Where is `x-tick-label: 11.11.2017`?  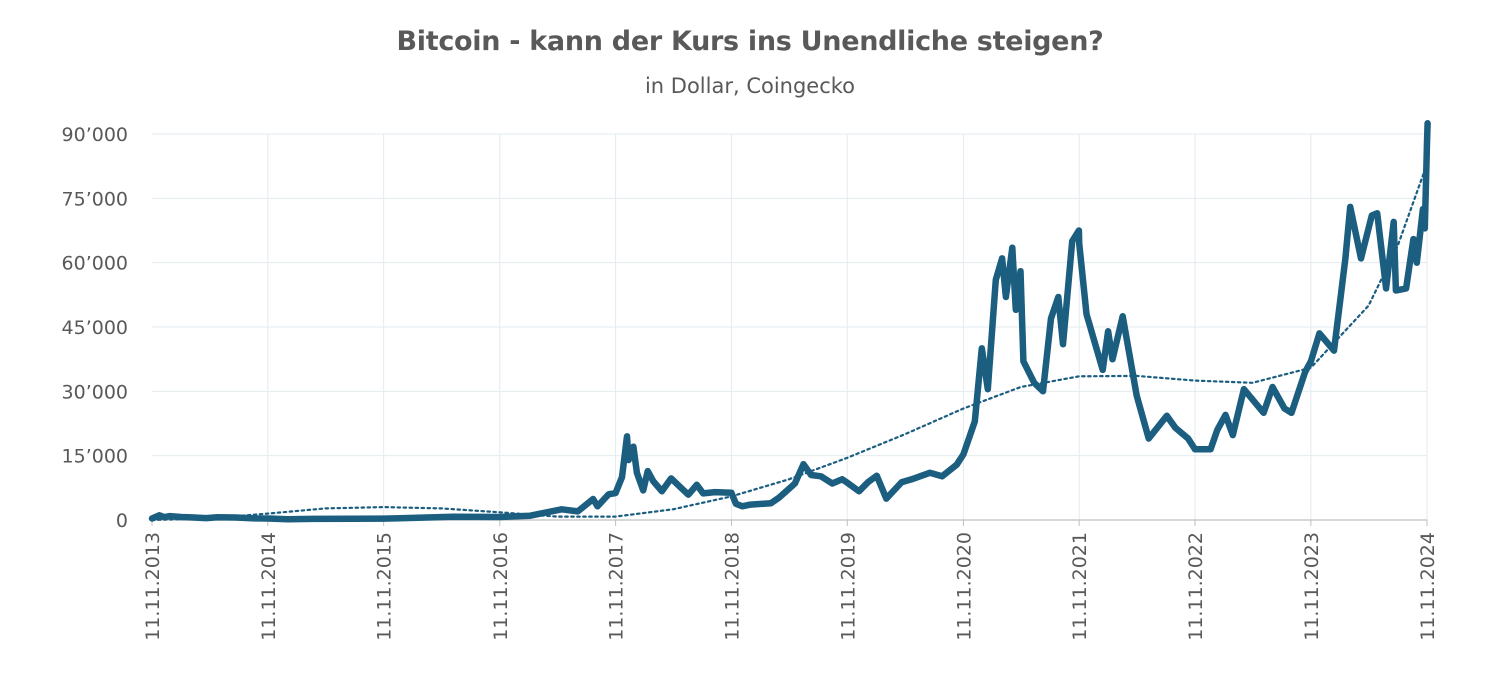 x-tick-label: 11.11.2017 is located at coordinates (617, 586).